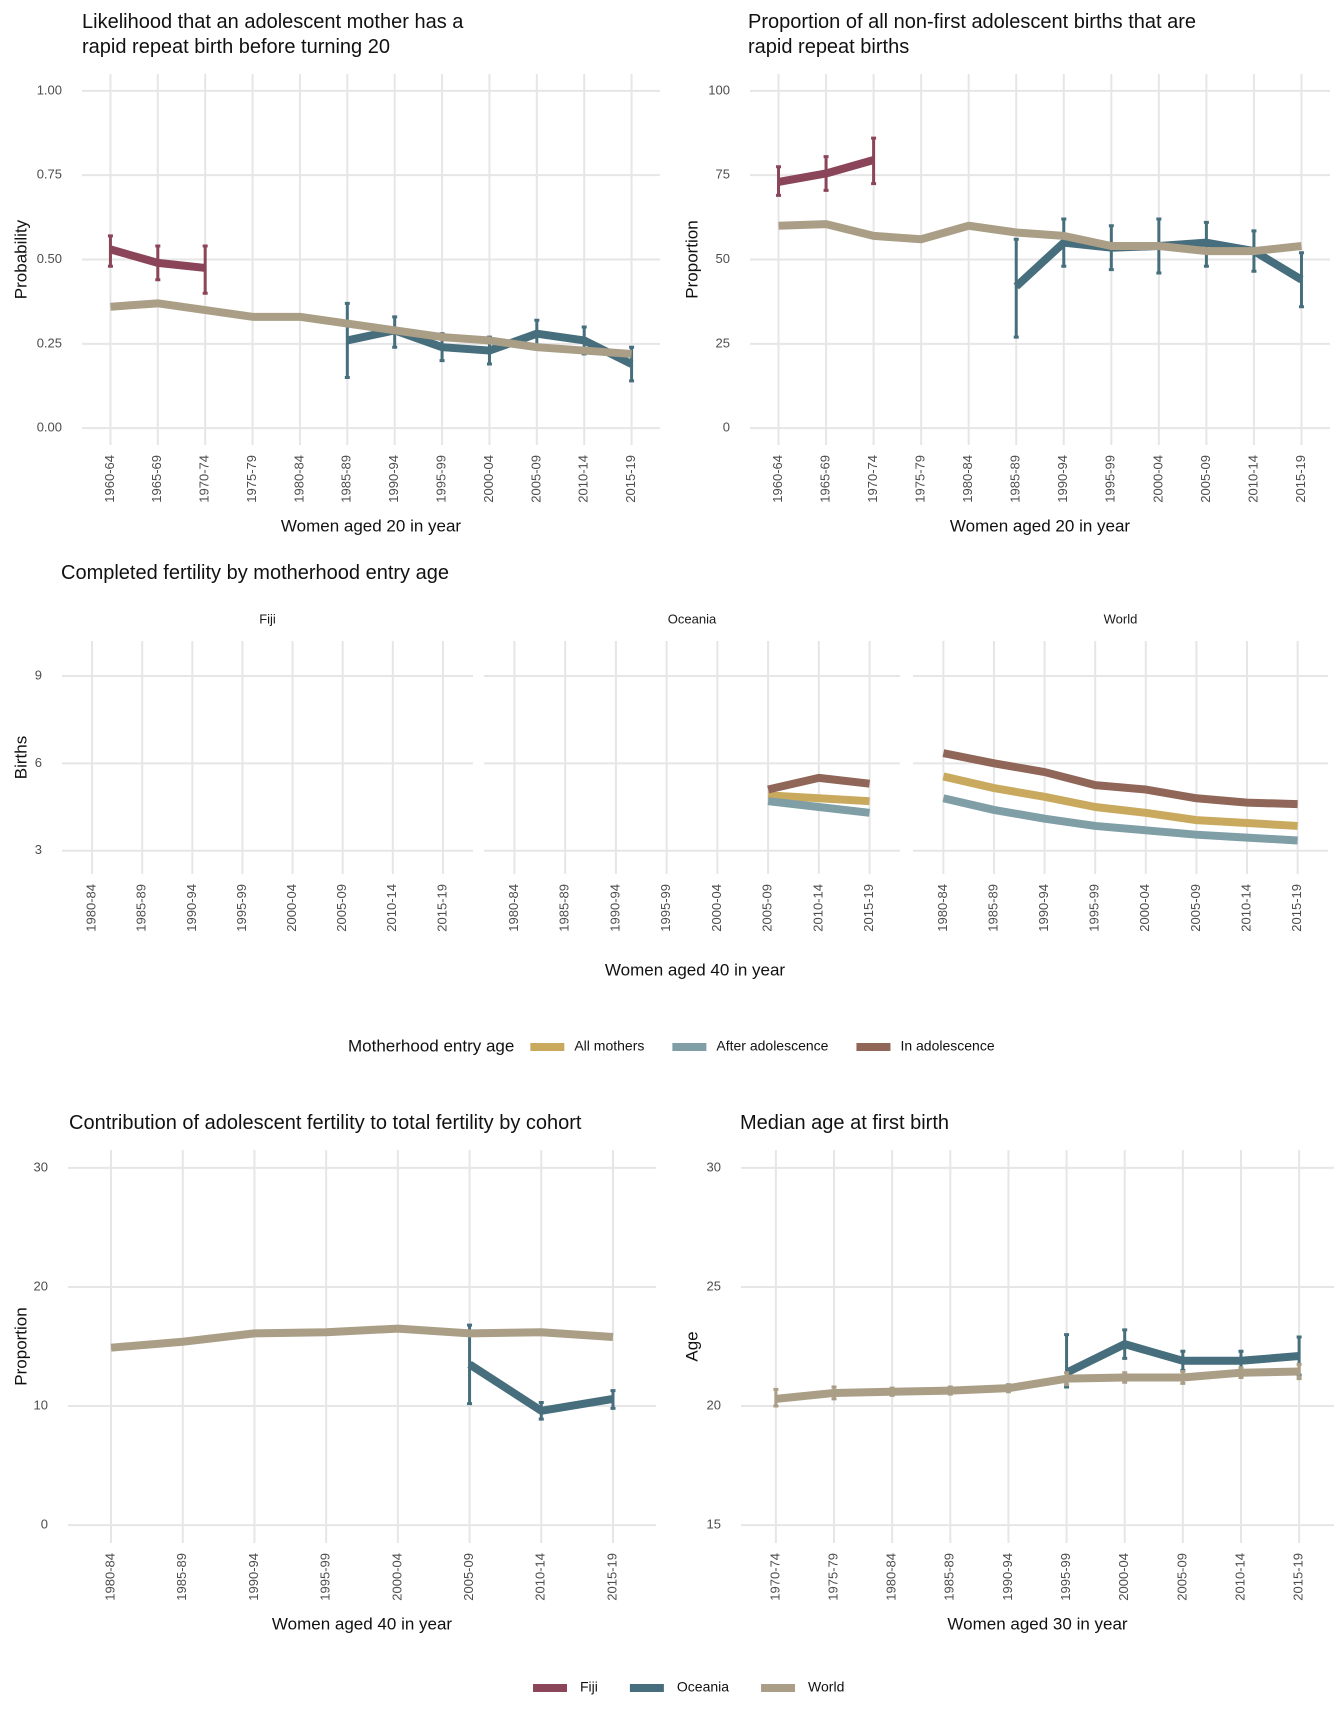 The image size is (1344, 1728). Describe the element at coordinates (609, 1046) in the screenshot. I see `legend-label: All mothers` at that location.